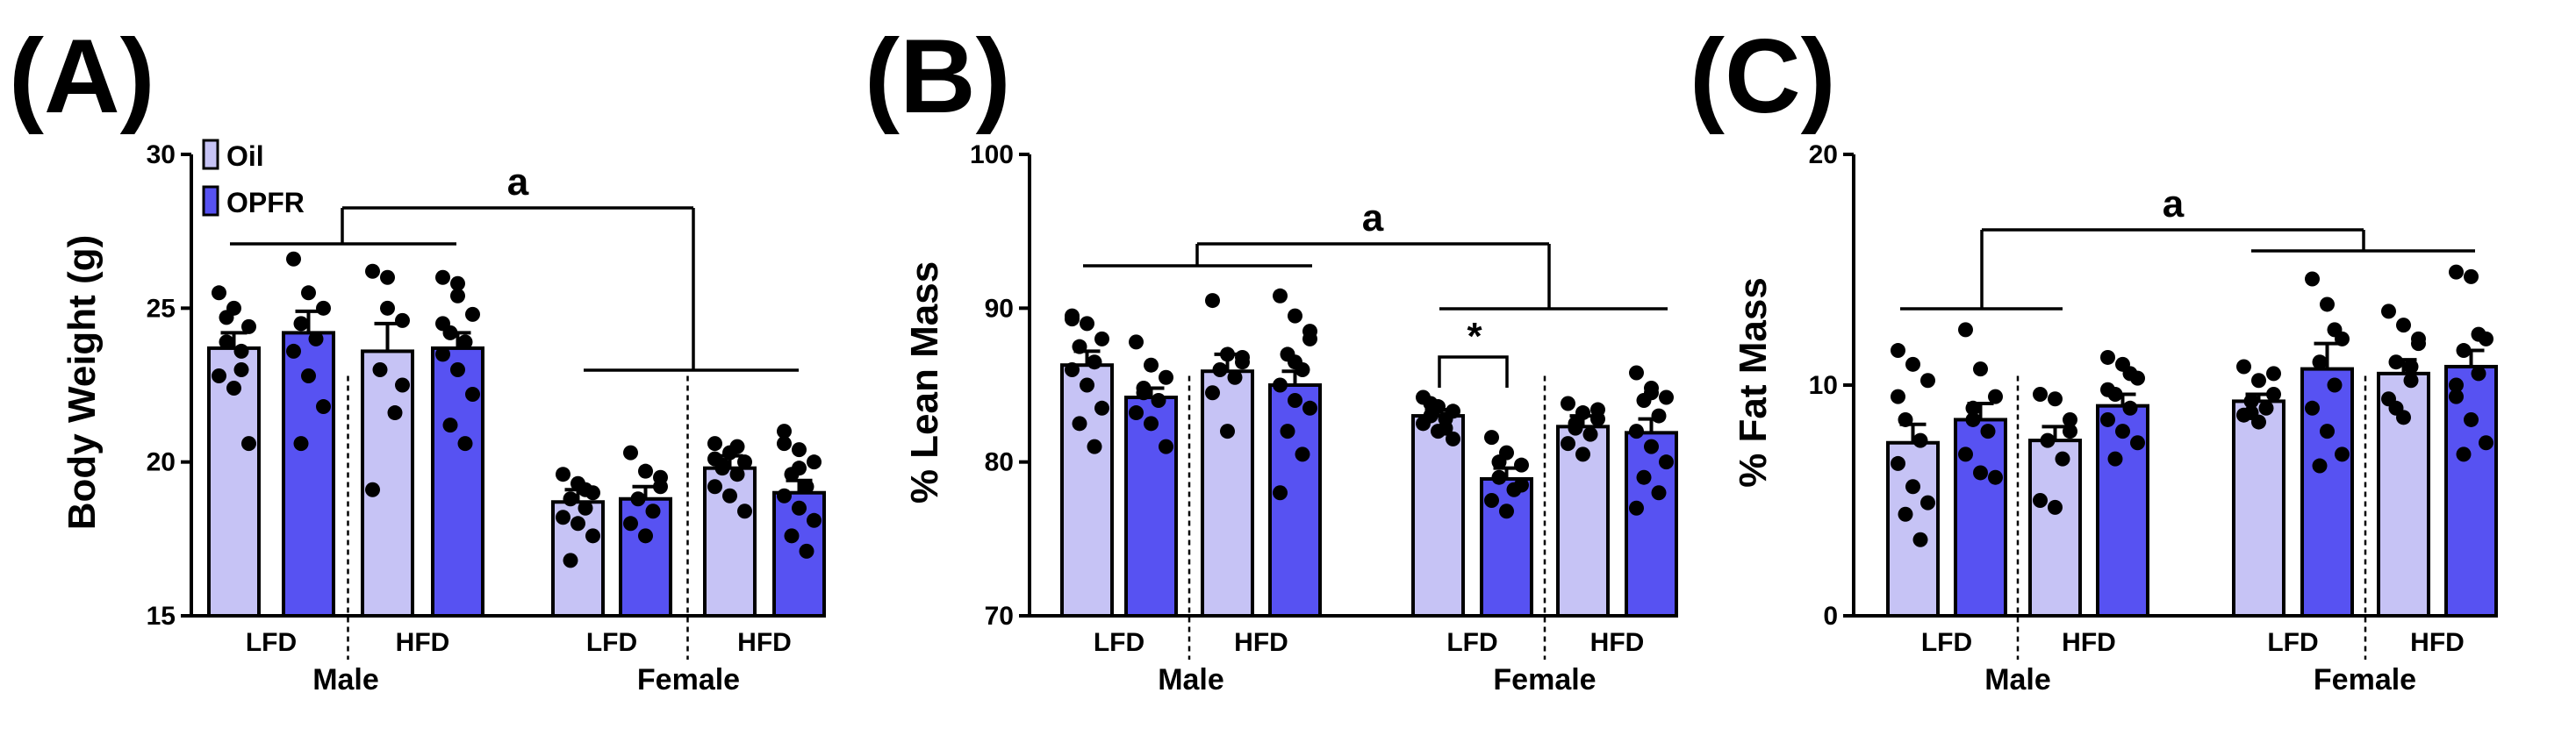  I want to click on p0-y-tick-label-2: 25, so click(161, 308).